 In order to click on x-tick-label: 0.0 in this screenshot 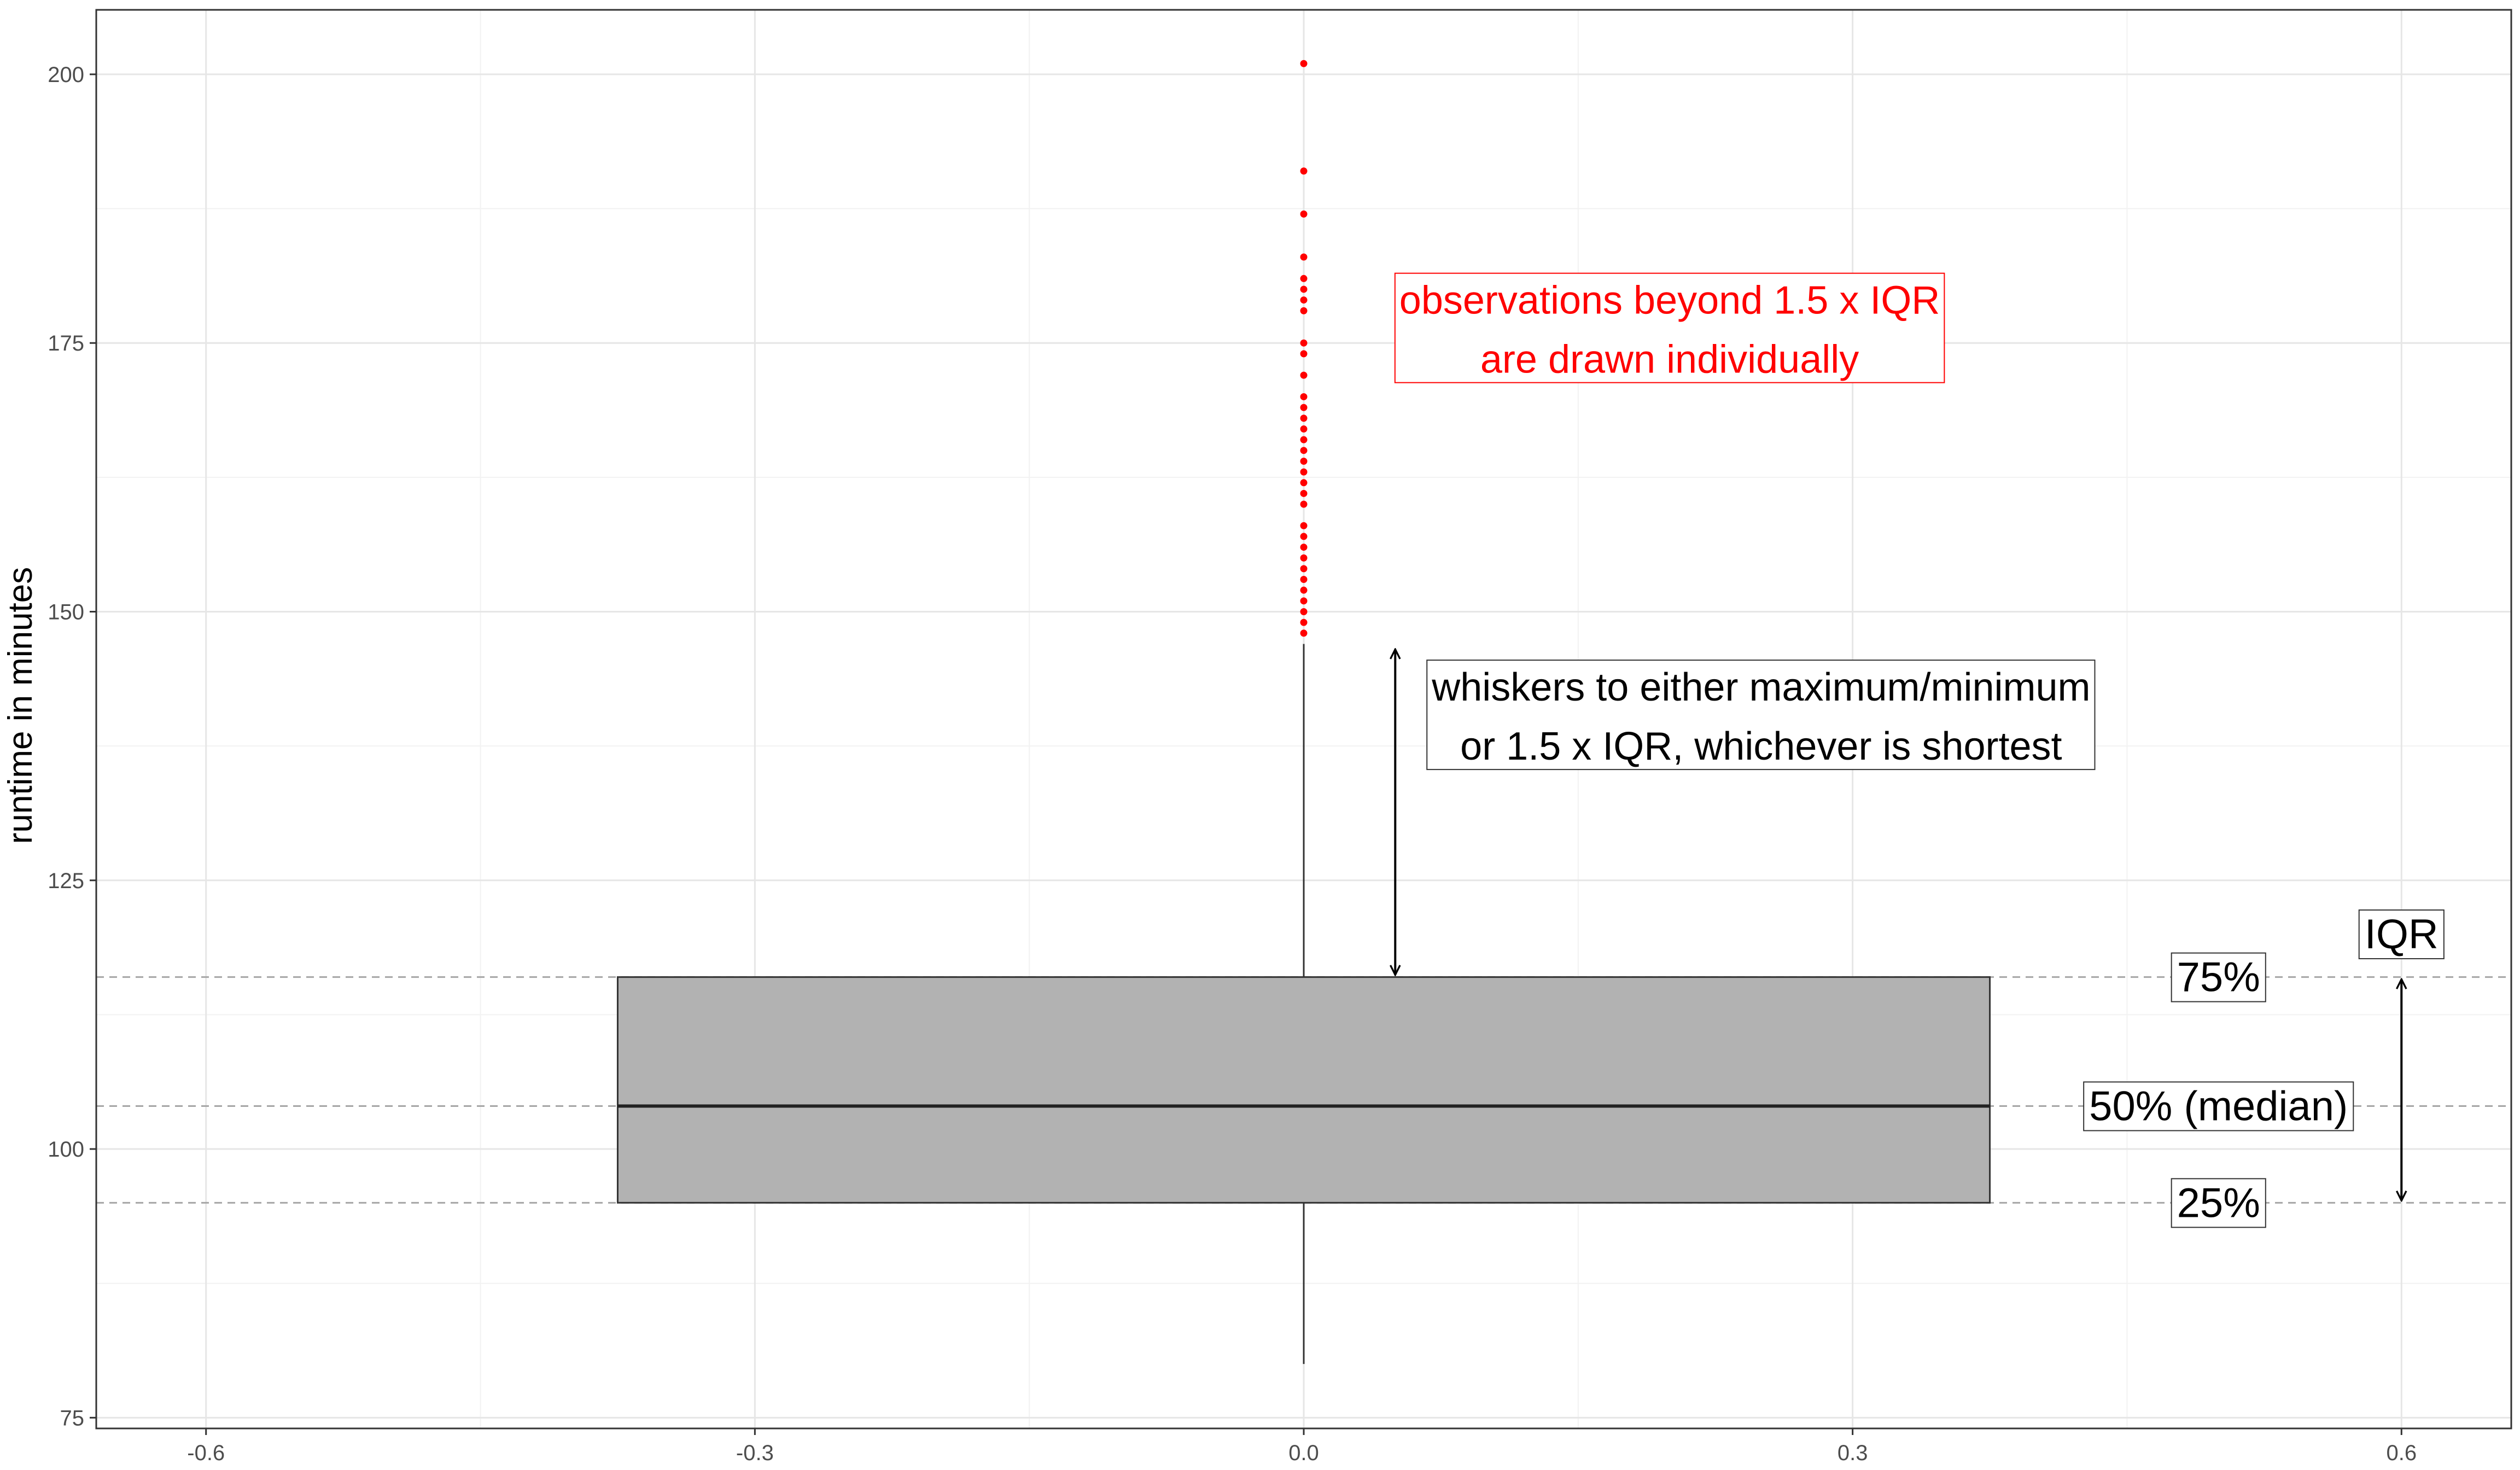, I will do `click(1303, 1453)`.